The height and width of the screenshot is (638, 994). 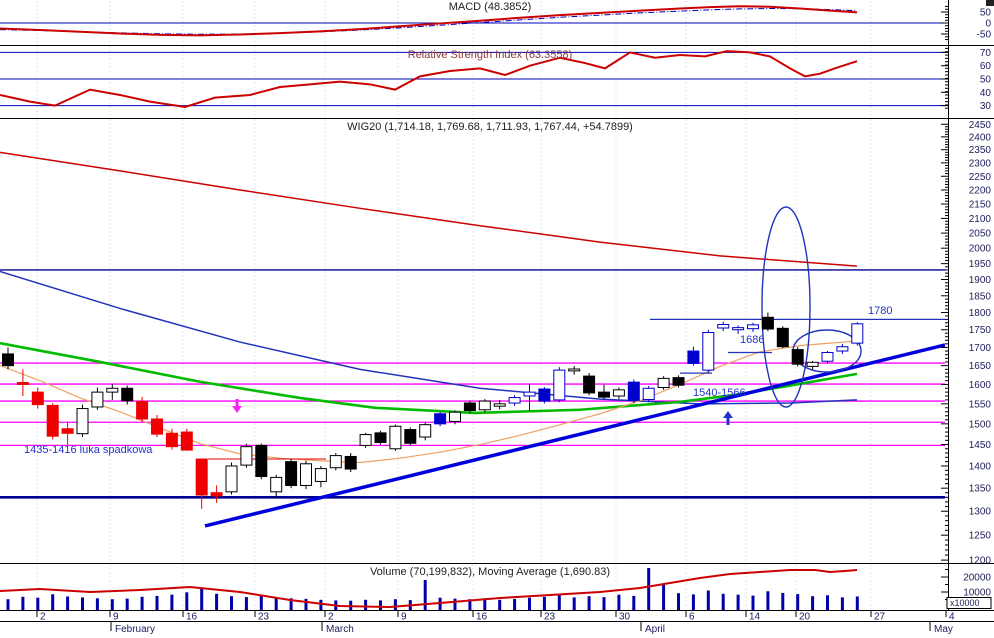 I want to click on y-axis-label: 2050, so click(x=980, y=234).